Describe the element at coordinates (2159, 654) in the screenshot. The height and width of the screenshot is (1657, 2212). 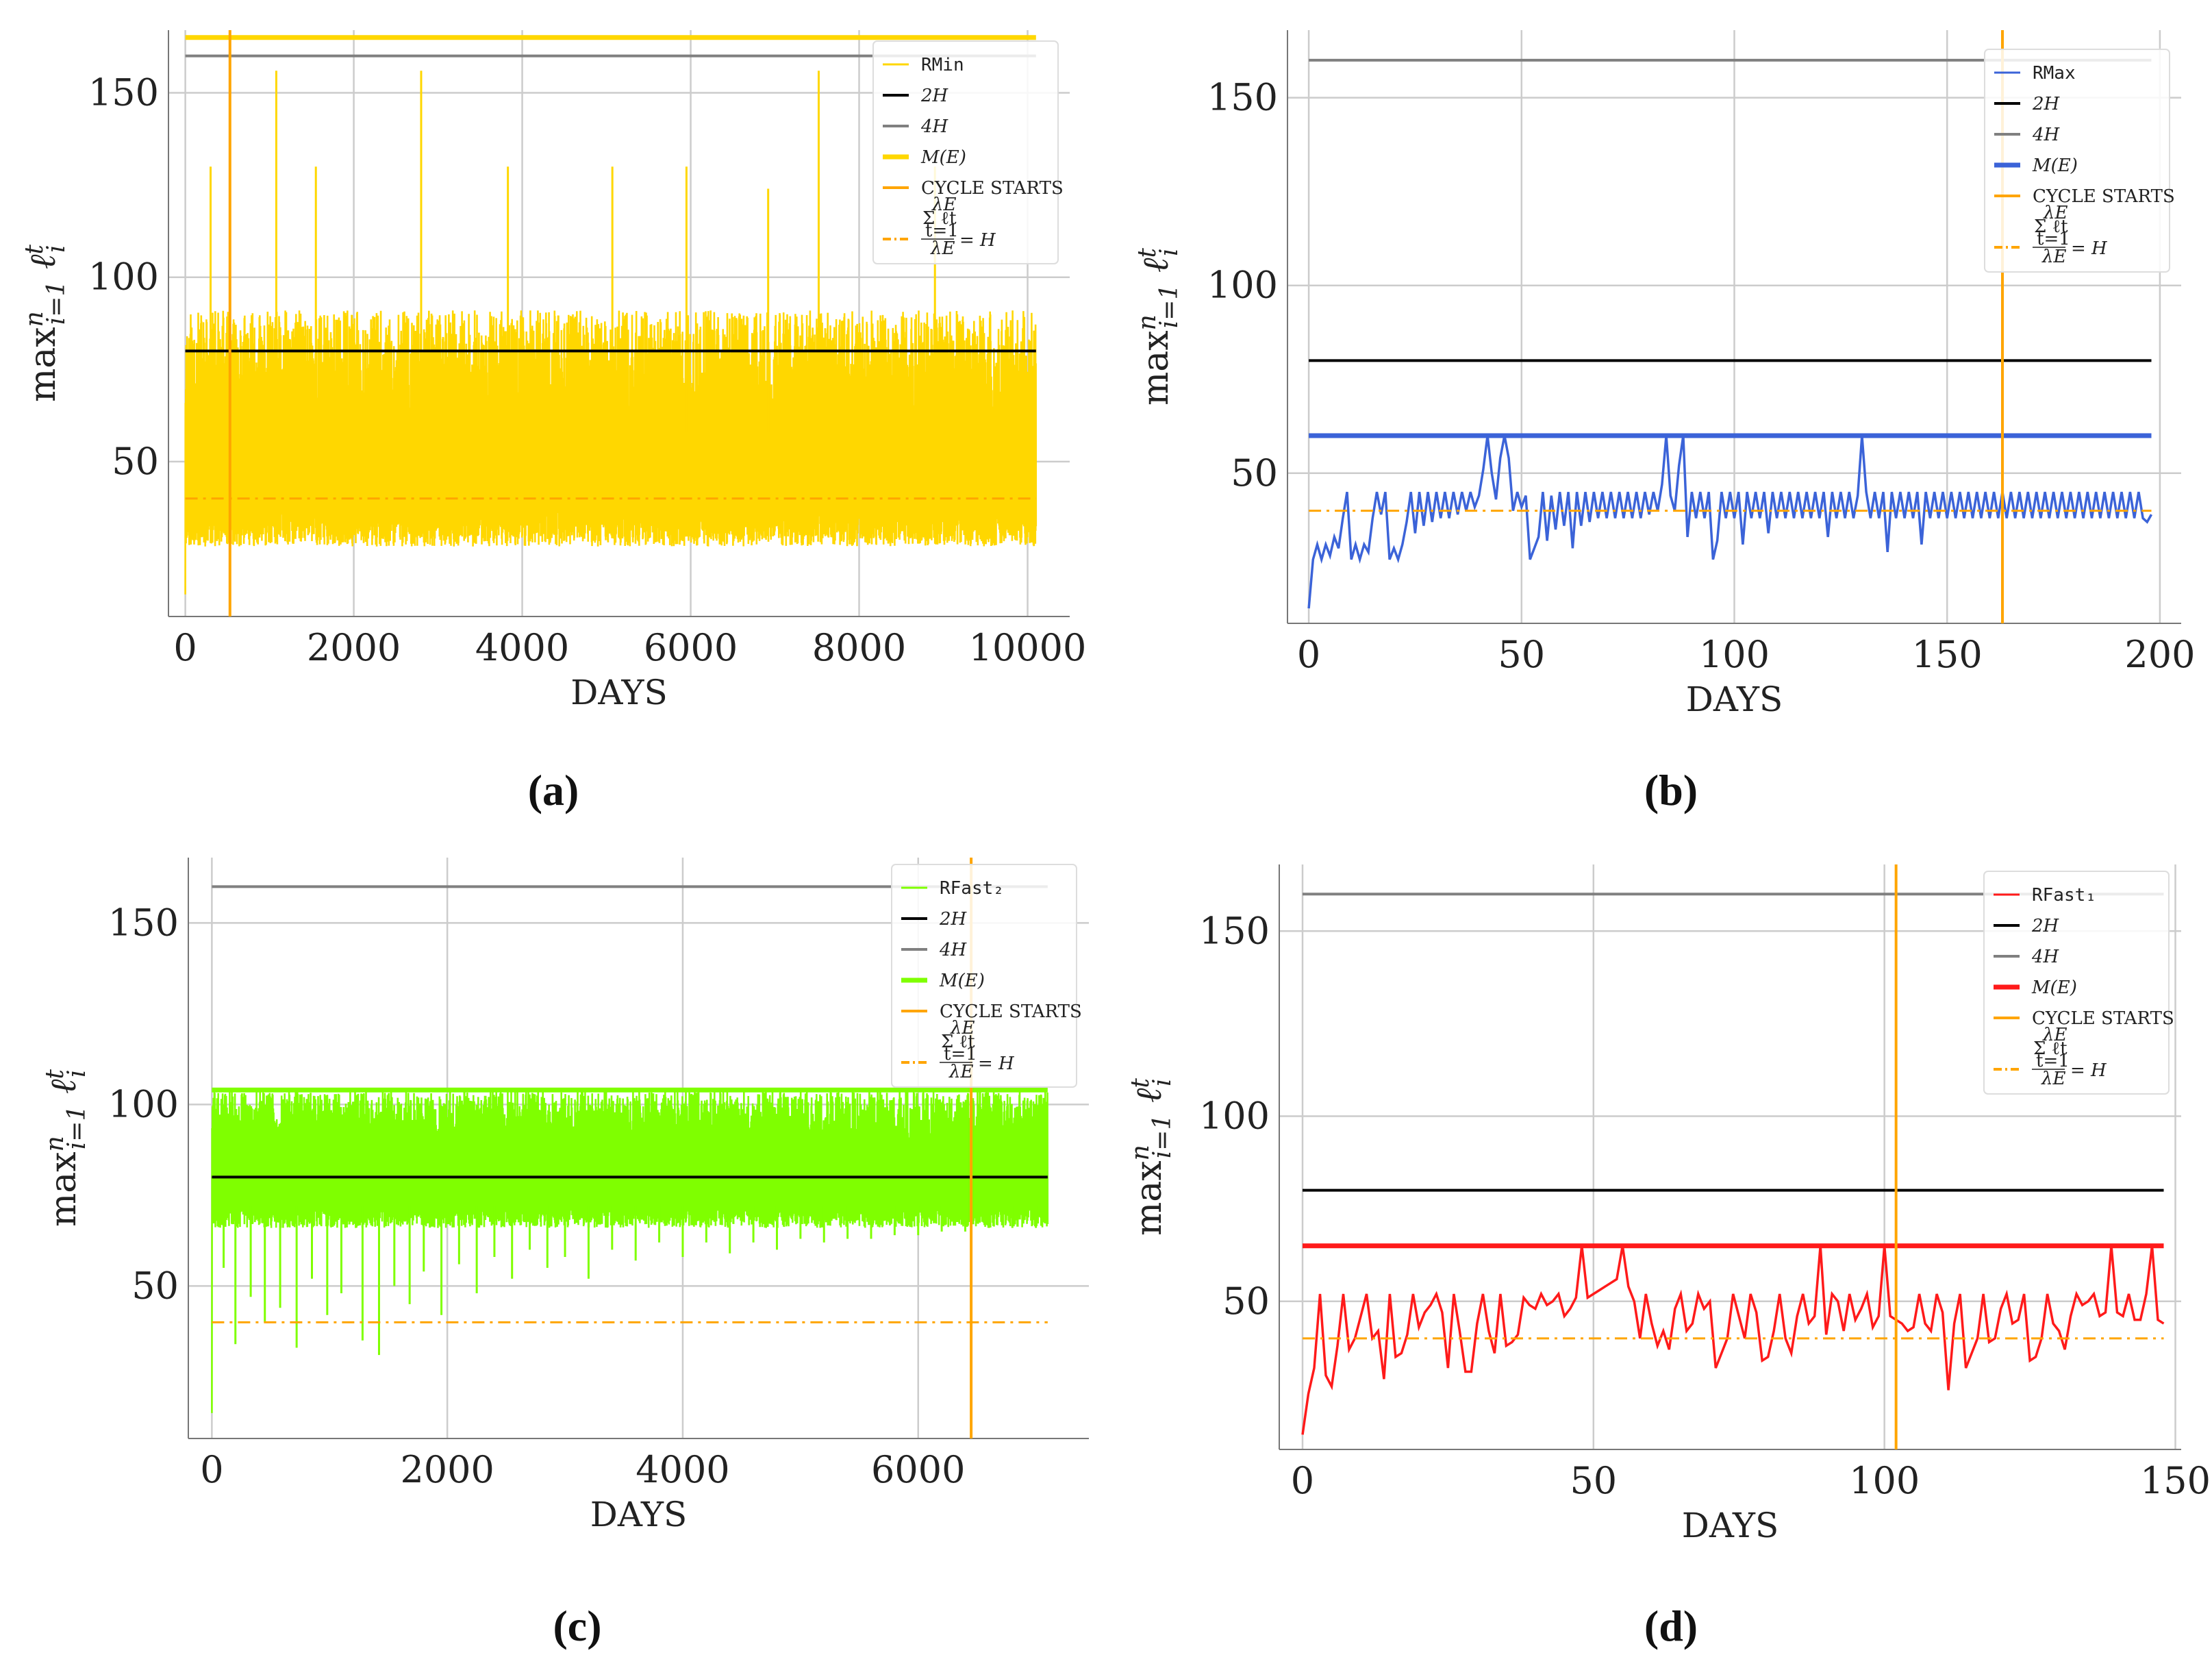
I see `x-tick-label: 200` at that location.